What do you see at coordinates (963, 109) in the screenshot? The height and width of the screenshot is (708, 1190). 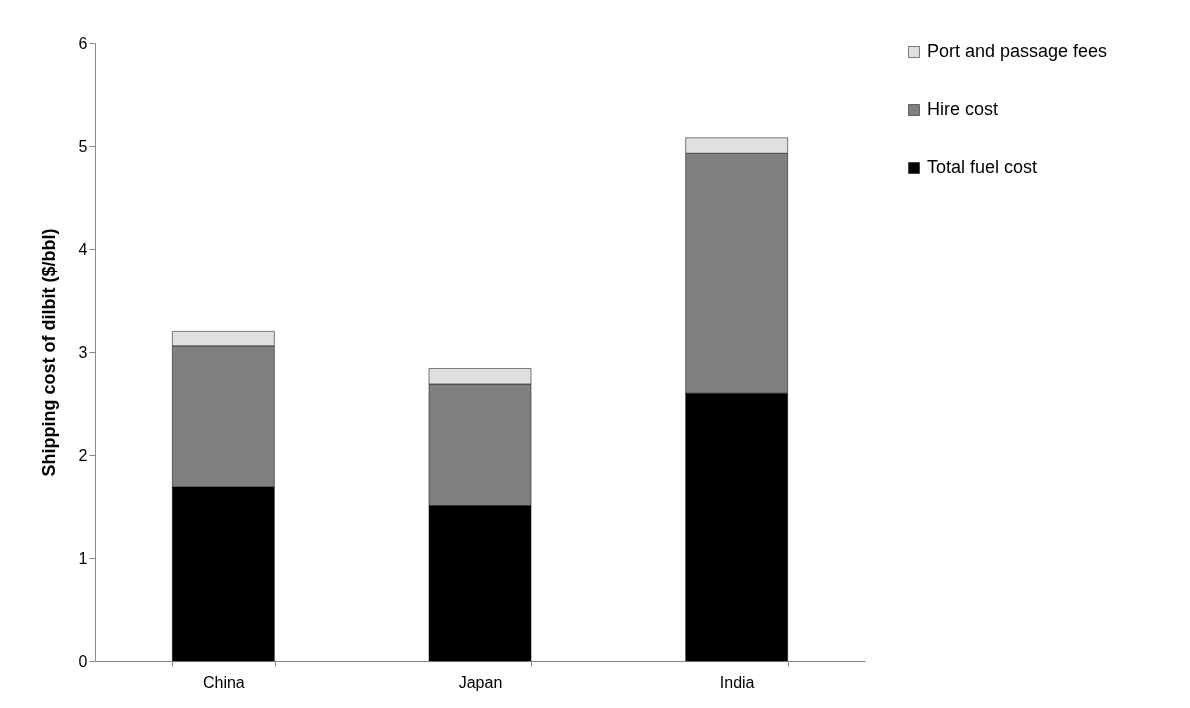 I see `legend-label: Hire cost` at bounding box center [963, 109].